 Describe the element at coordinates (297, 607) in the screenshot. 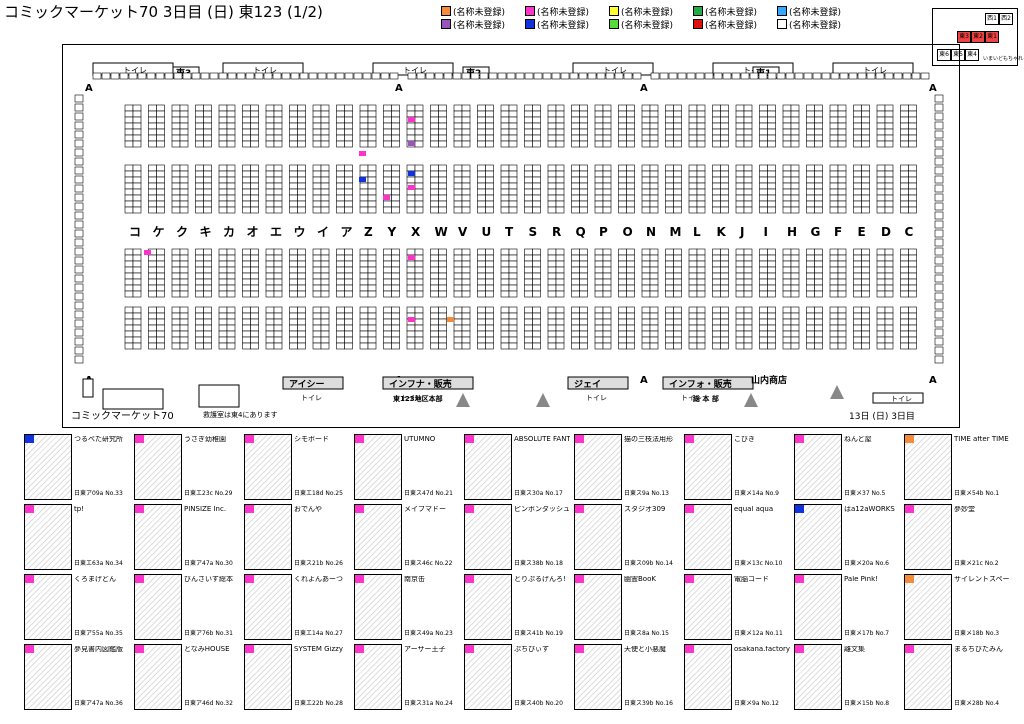

I see `circle-cut: くれよんあーつ 日東エ14a No.27` at that location.